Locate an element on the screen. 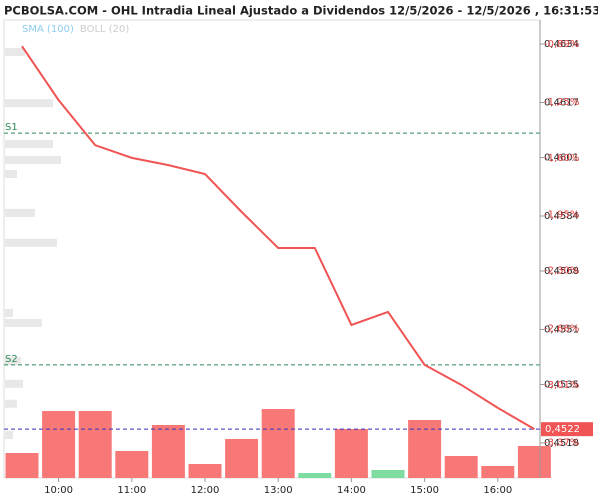 The width and height of the screenshot is (598, 502). x-tick-label: 15:00 is located at coordinates (424, 490).